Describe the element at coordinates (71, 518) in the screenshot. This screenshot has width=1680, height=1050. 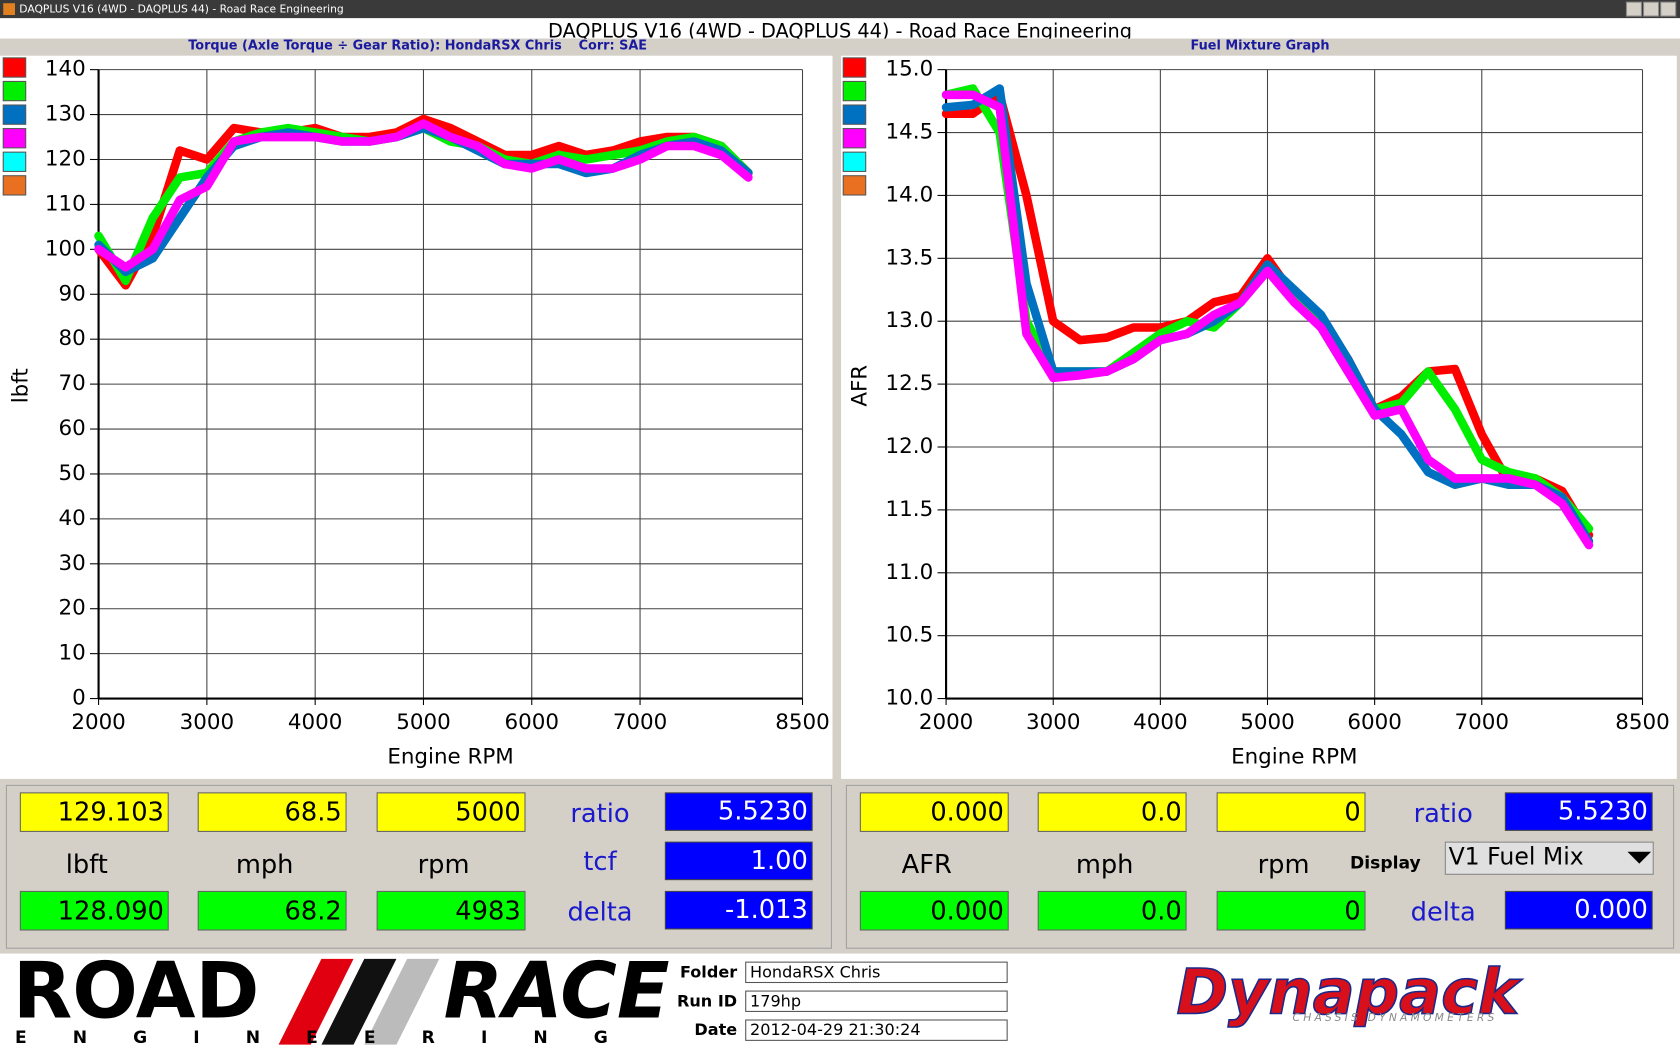
I see `y-tick-label: 40` at that location.